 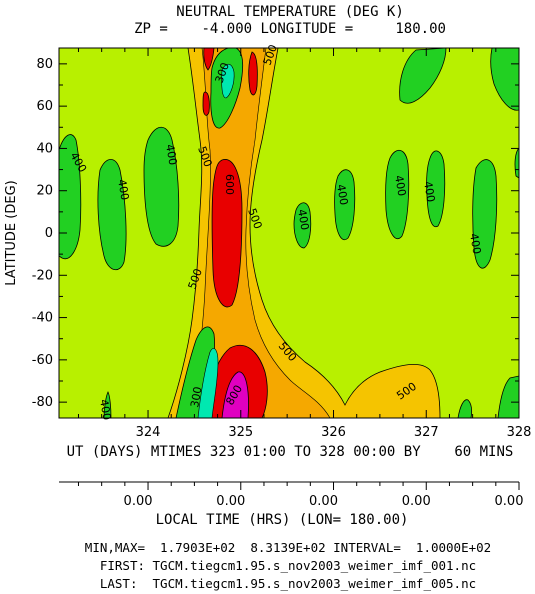 I want to click on core-600-top-c, so click(x=206, y=103).